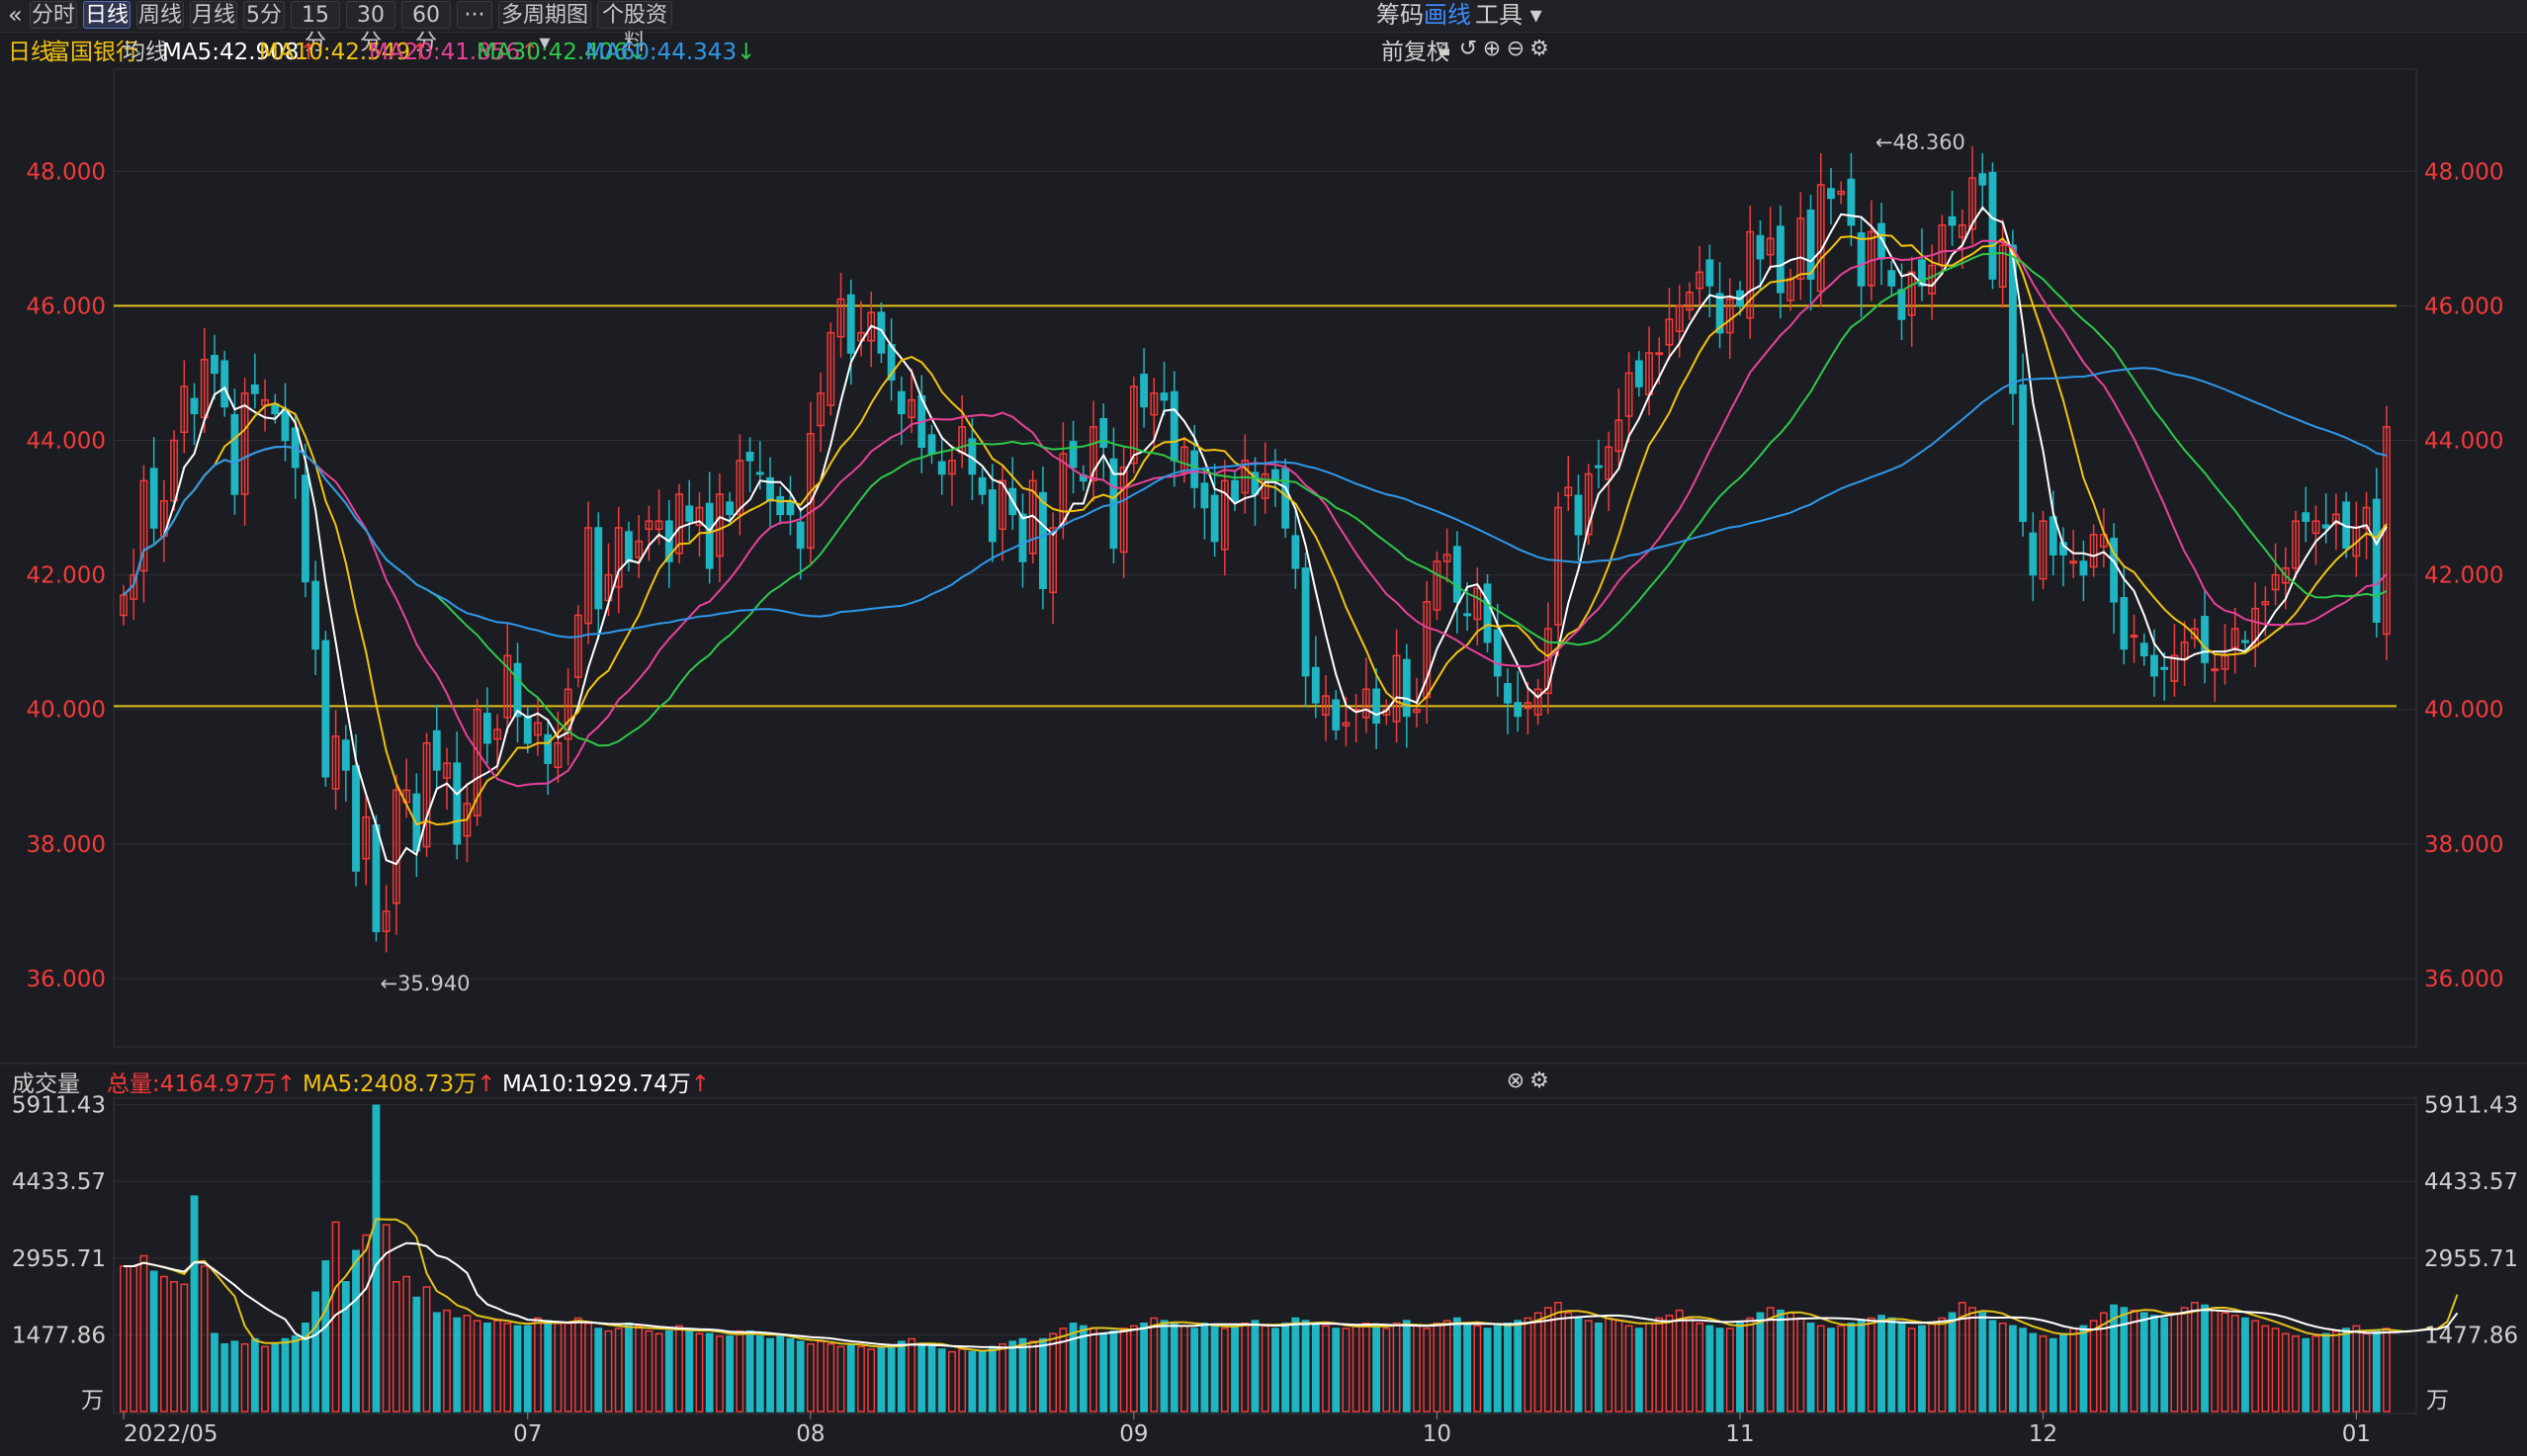  What do you see at coordinates (16, 15) in the screenshot?
I see `double-chevron-left-icon: «` at bounding box center [16, 15].